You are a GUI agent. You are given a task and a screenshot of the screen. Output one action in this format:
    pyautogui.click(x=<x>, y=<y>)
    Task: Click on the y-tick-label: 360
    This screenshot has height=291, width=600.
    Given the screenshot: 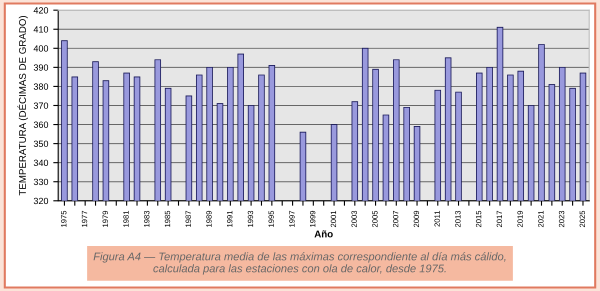 What is the action you would take?
    pyautogui.click(x=41, y=125)
    